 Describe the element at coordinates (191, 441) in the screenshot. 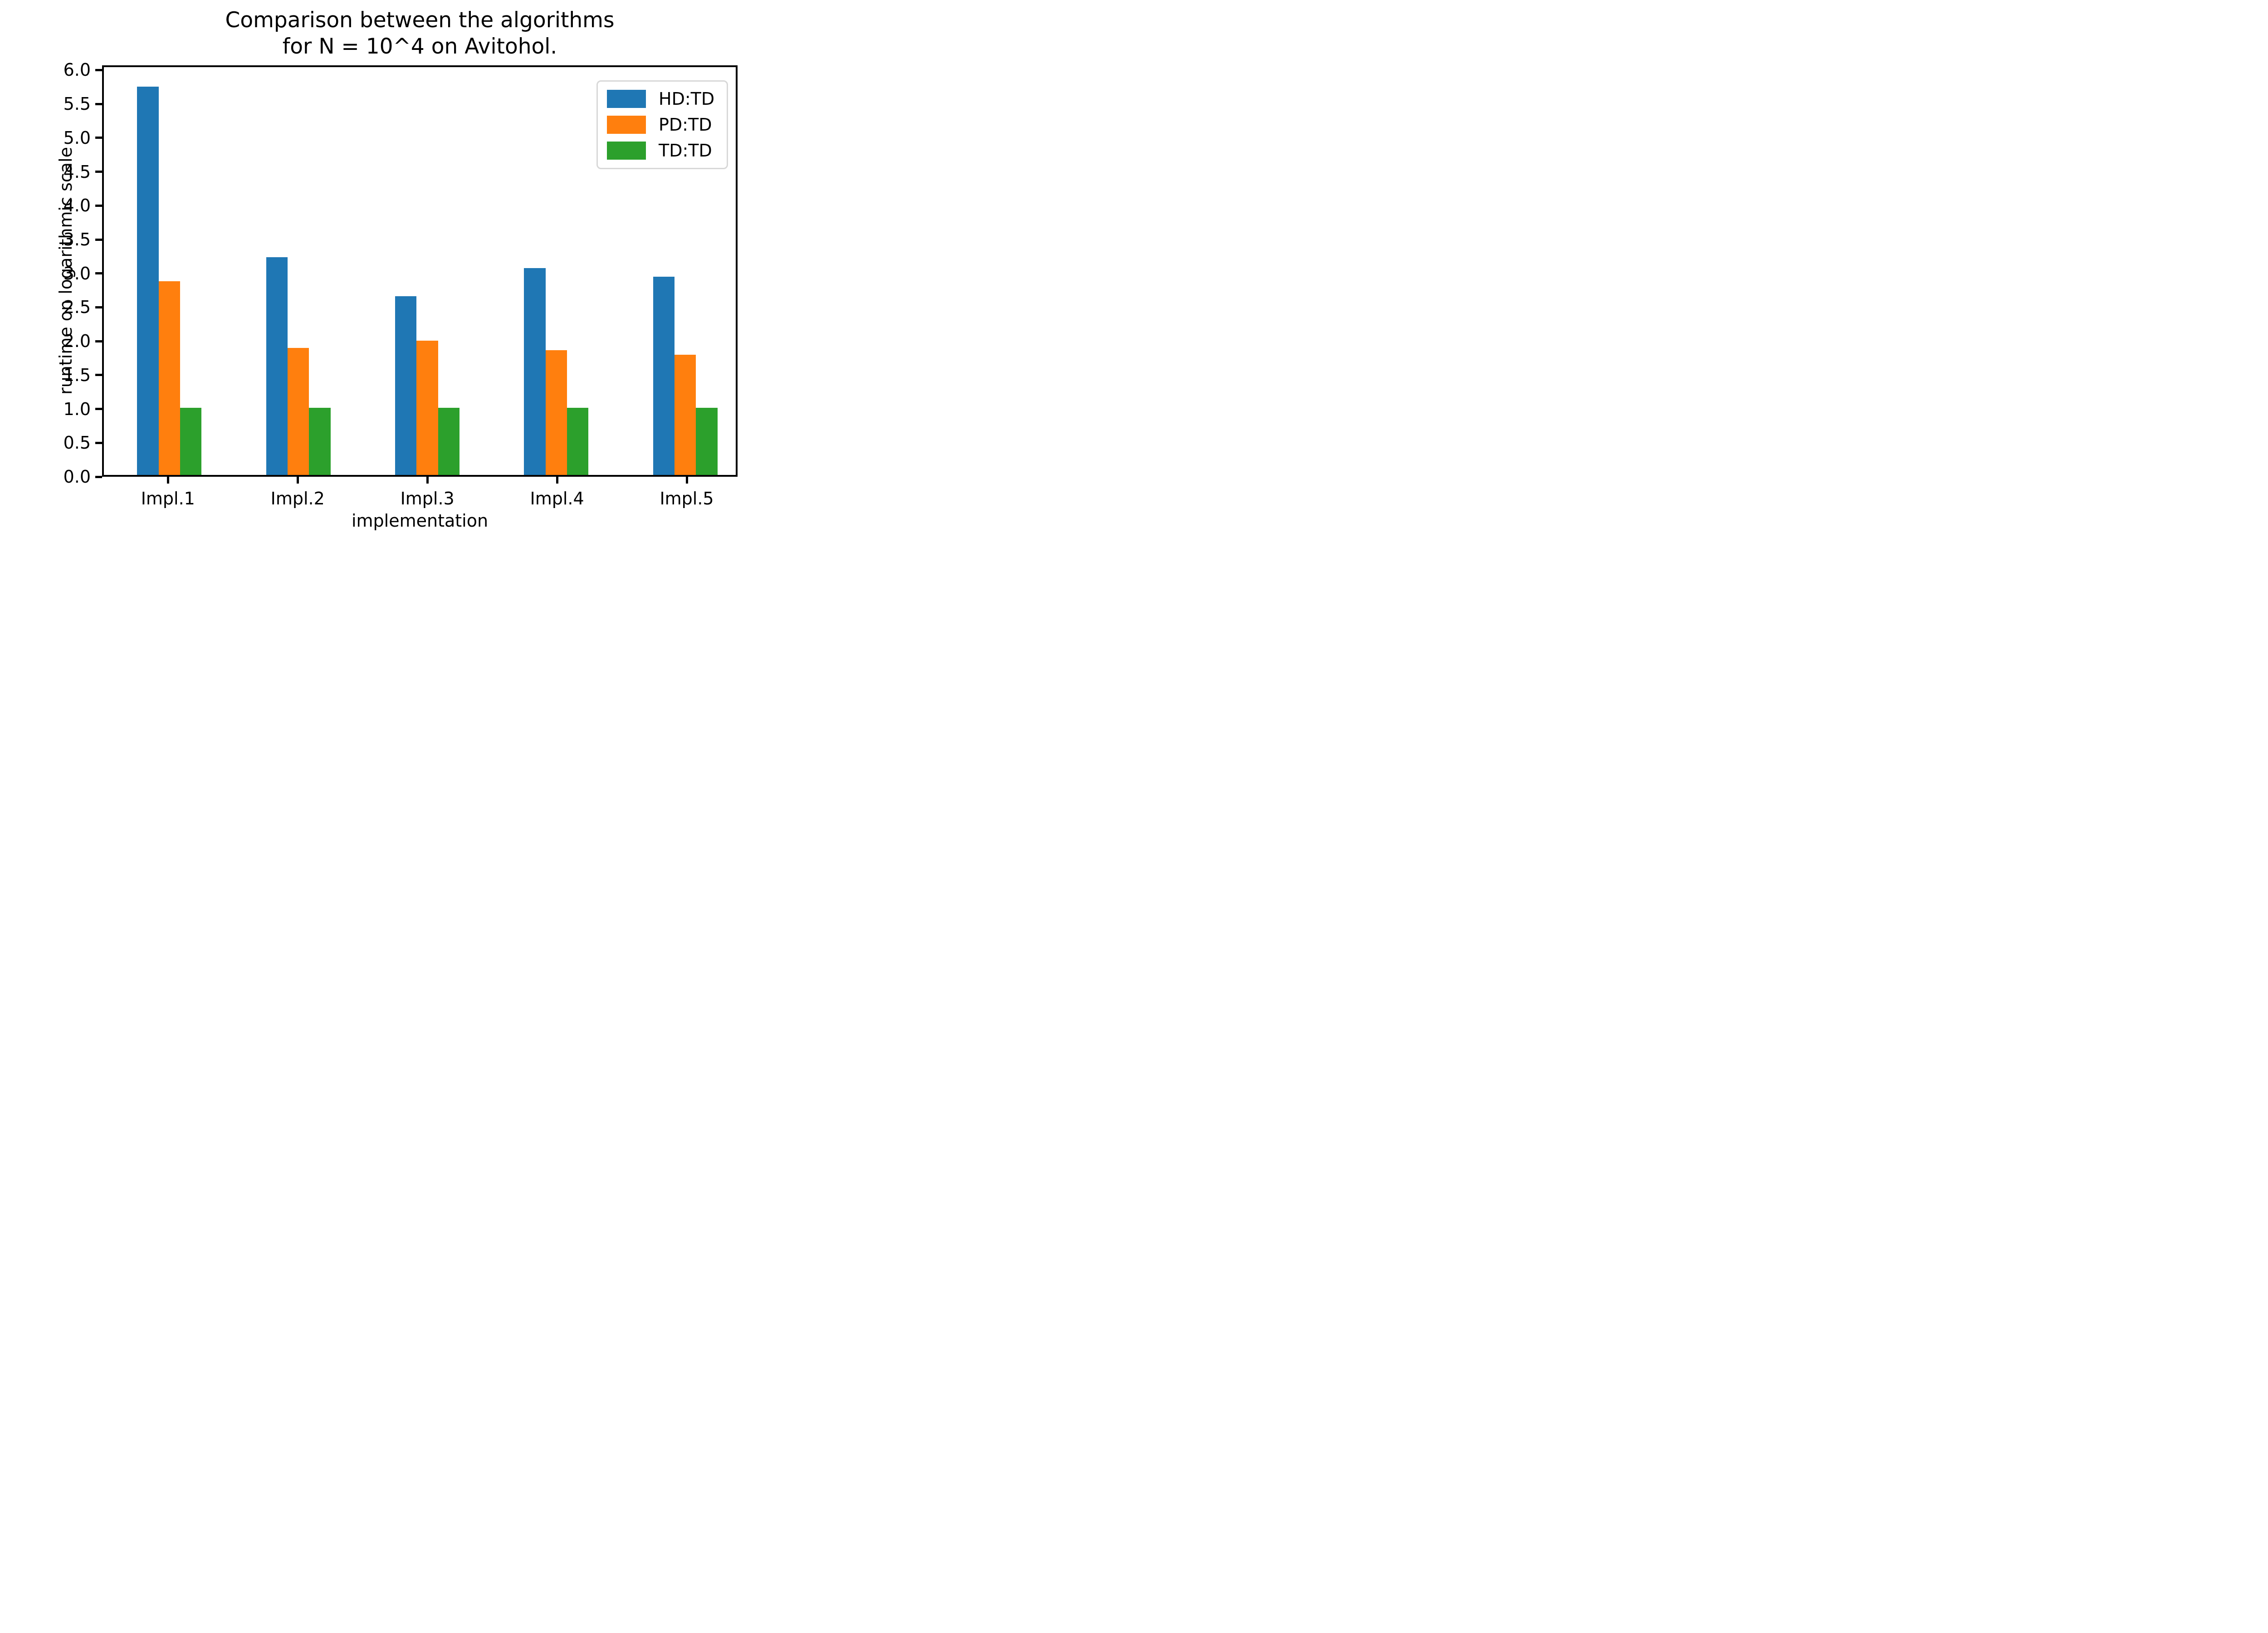

I see `bar-tdtd-impl1` at that location.